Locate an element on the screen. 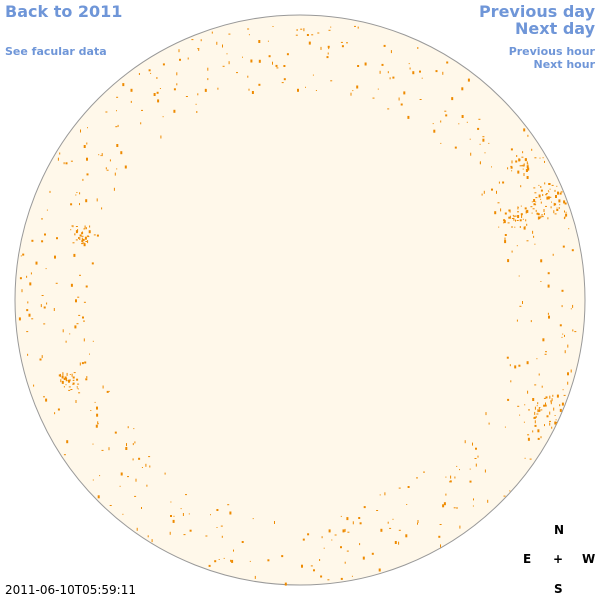  compass-center-label: + is located at coordinates (558, 559).